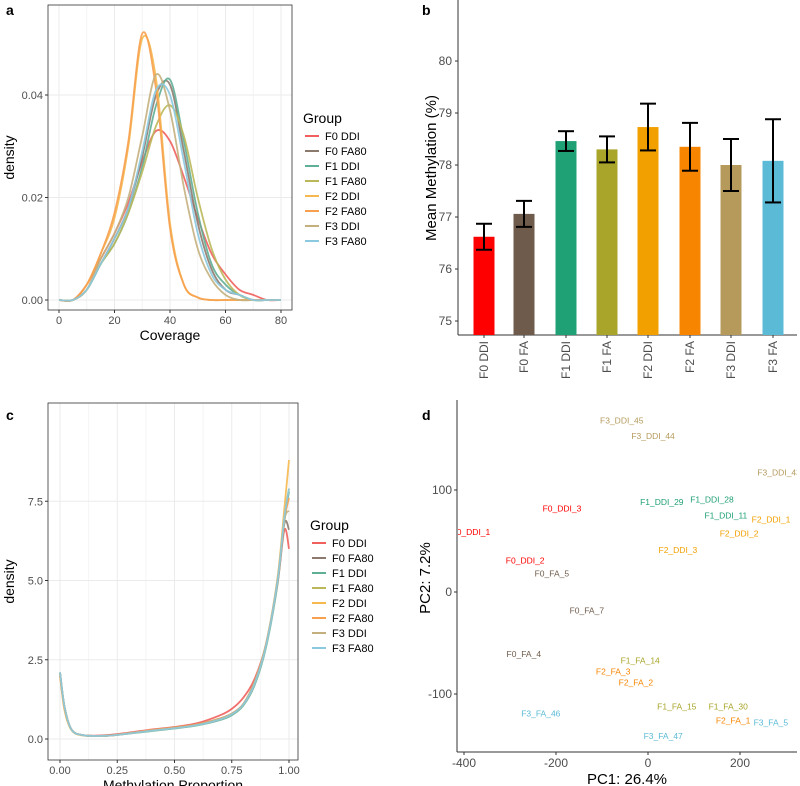 The image size is (800, 786). What do you see at coordinates (32, 301) in the screenshot?
I see `y-tick-label: 0.00` at bounding box center [32, 301].